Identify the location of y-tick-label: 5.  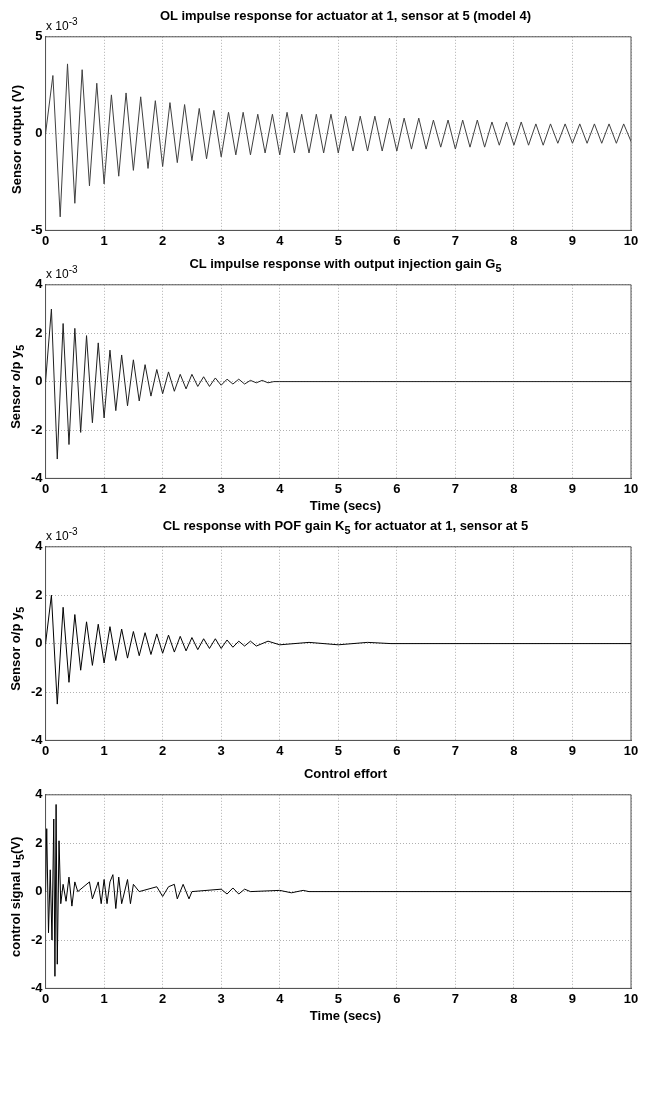
(39, 36).